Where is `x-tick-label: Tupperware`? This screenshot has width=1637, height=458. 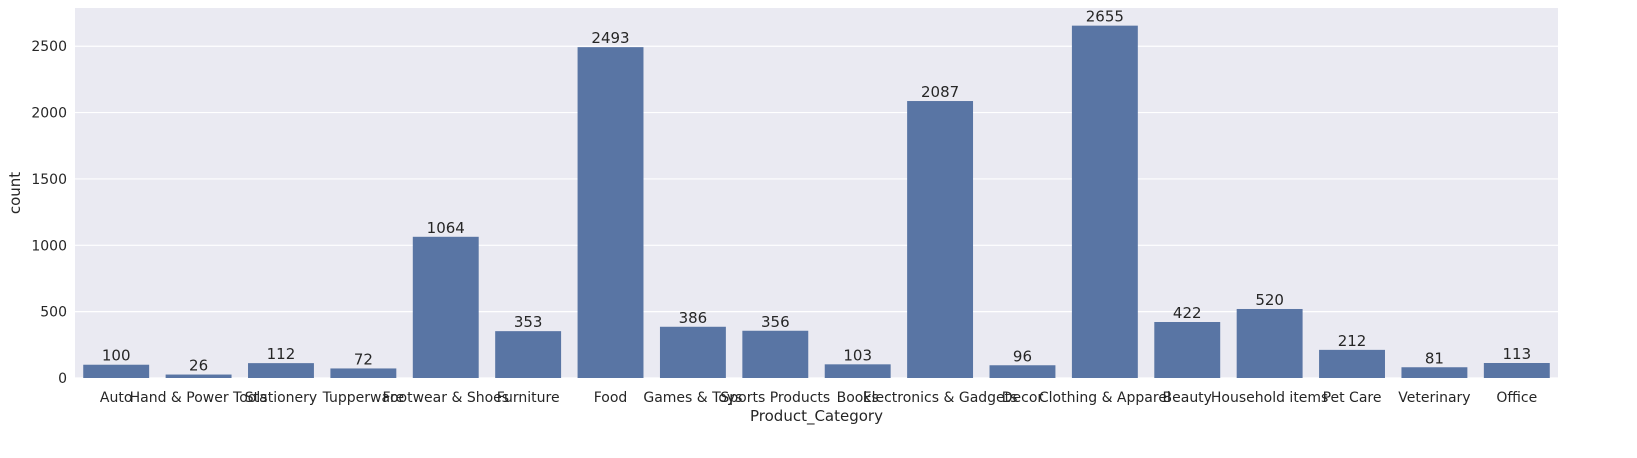 x-tick-label: Tupperware is located at coordinates (363, 398).